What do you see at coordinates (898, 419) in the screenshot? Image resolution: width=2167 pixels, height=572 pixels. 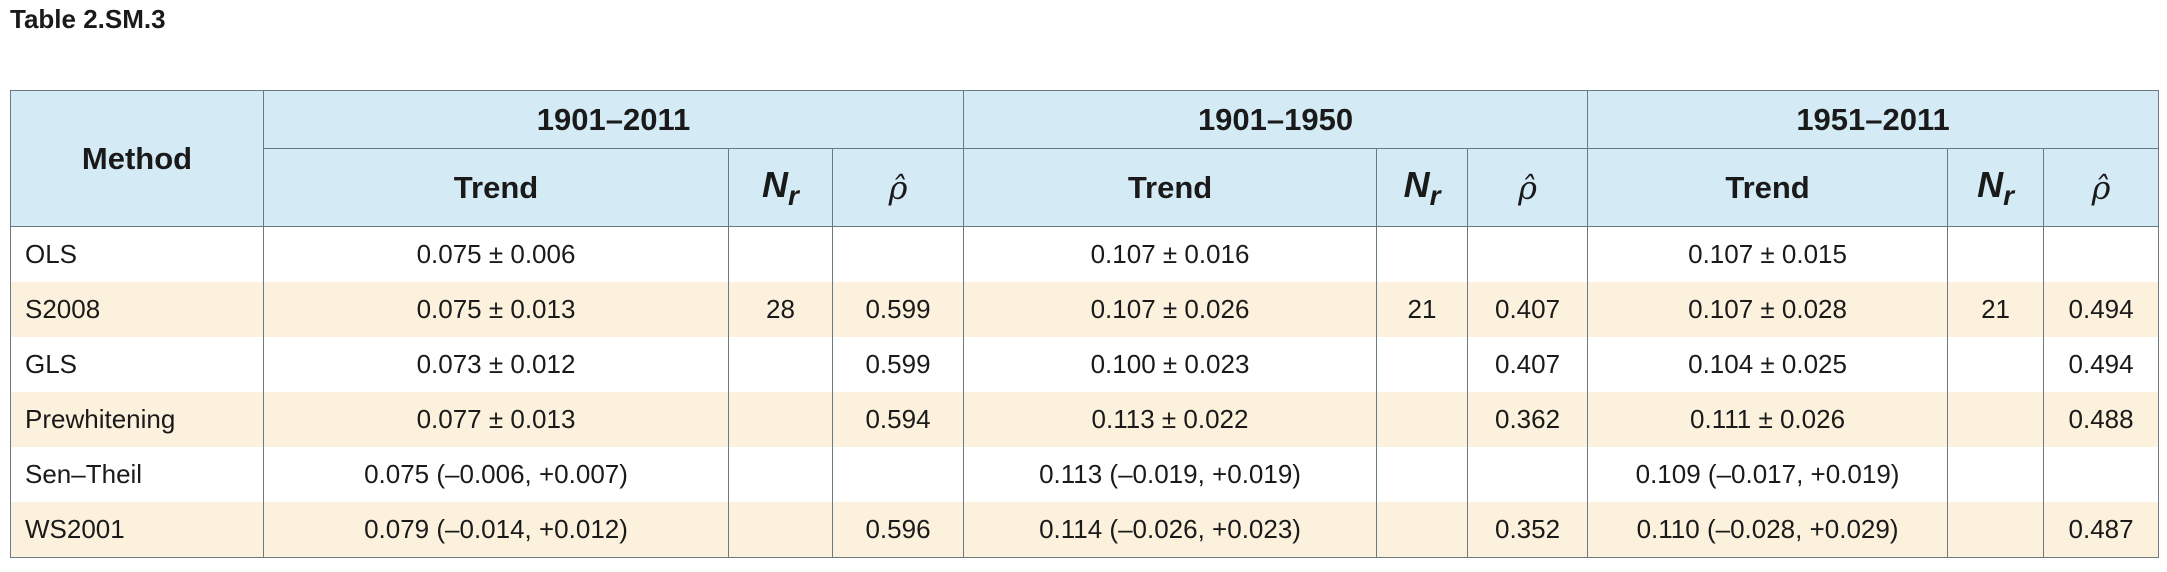 I see `cell-rho: 0.594` at bounding box center [898, 419].